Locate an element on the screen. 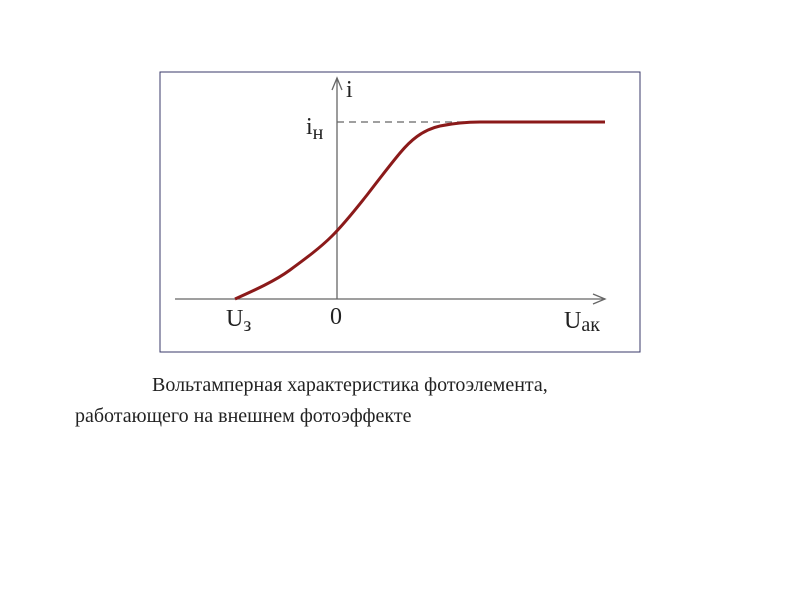 The height and width of the screenshot is (600, 800). x-arrow is located at coordinates (599, 299).